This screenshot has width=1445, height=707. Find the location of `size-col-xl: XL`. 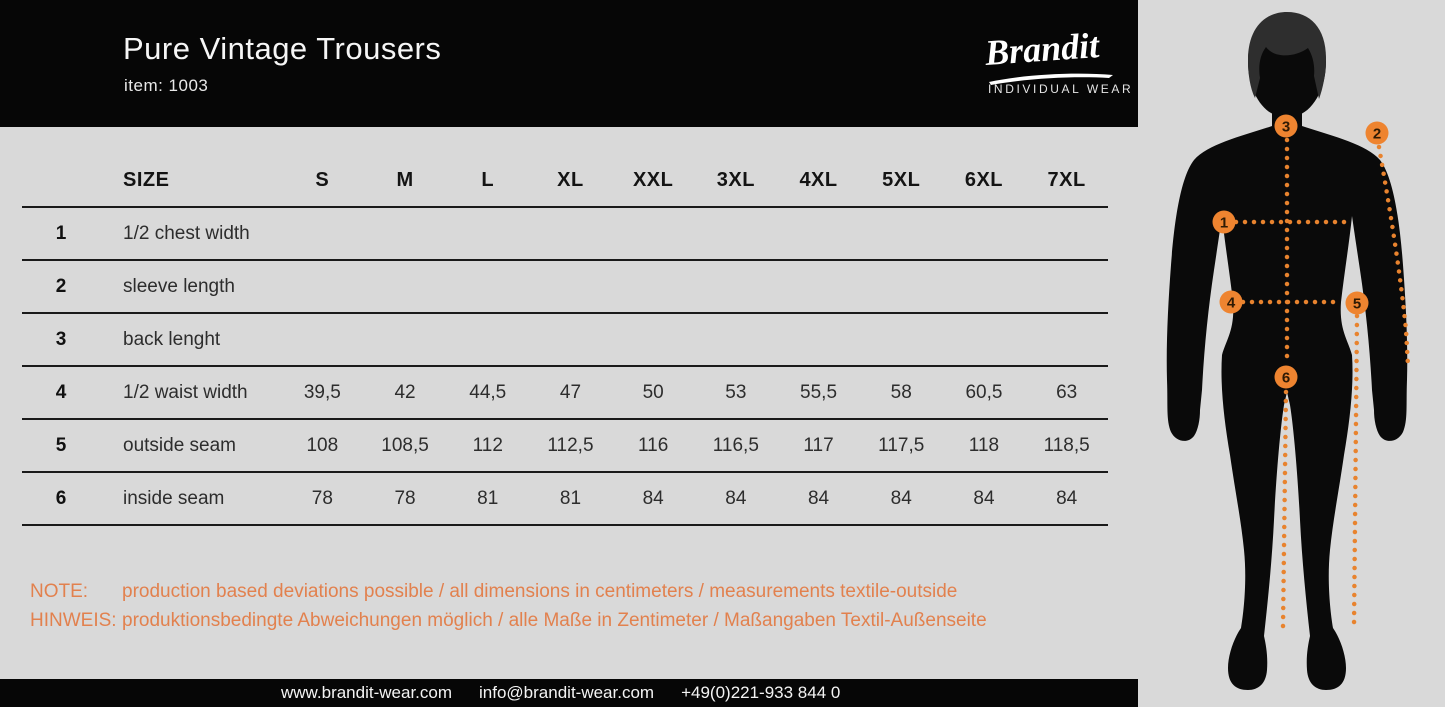

size-col-xl: XL is located at coordinates (570, 180).